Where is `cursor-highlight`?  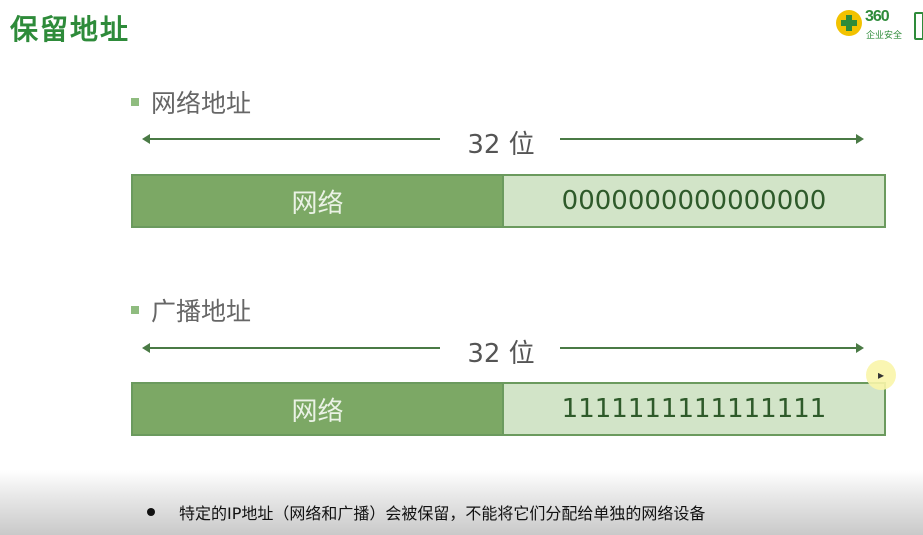 cursor-highlight is located at coordinates (881, 375).